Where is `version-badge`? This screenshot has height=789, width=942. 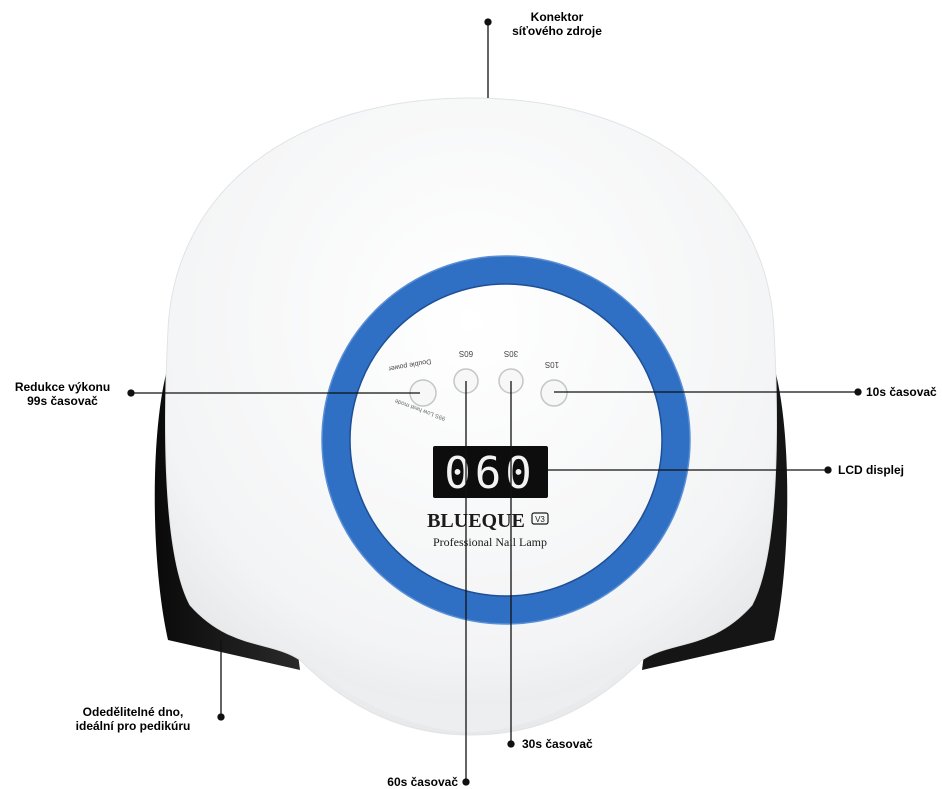
version-badge is located at coordinates (540, 518).